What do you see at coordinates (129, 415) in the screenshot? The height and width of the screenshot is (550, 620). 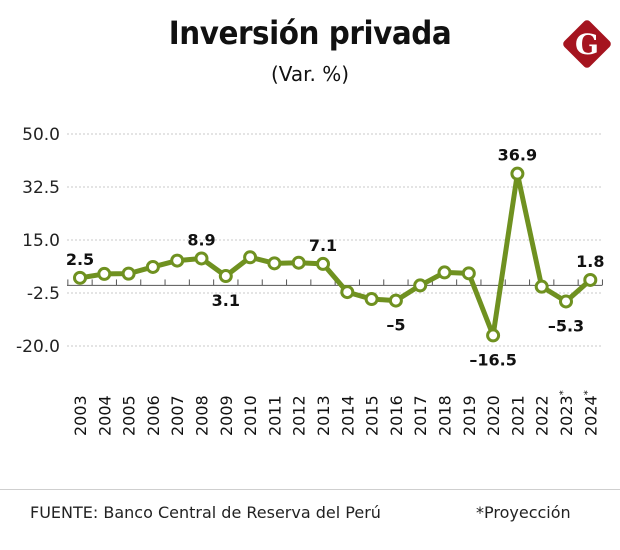 I see `x-tick-label: 2005` at bounding box center [129, 415].